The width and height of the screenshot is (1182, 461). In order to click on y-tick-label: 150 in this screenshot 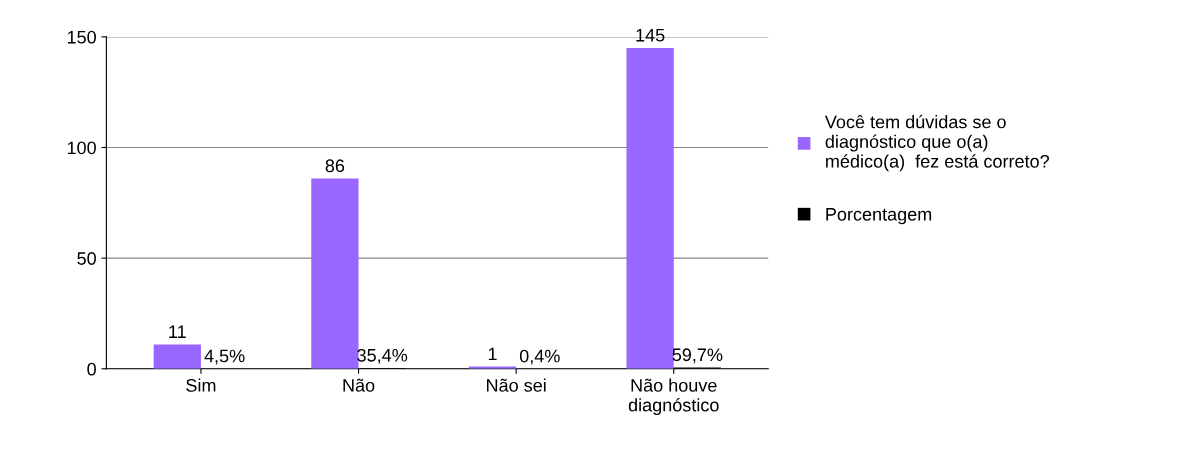, I will do `click(81, 37)`.